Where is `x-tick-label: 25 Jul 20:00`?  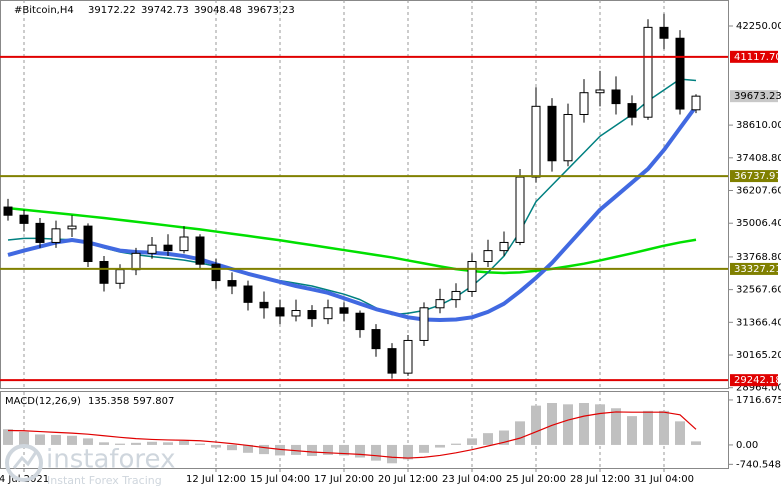
x-tick-label: 25 Jul 20:00 is located at coordinates (536, 479).